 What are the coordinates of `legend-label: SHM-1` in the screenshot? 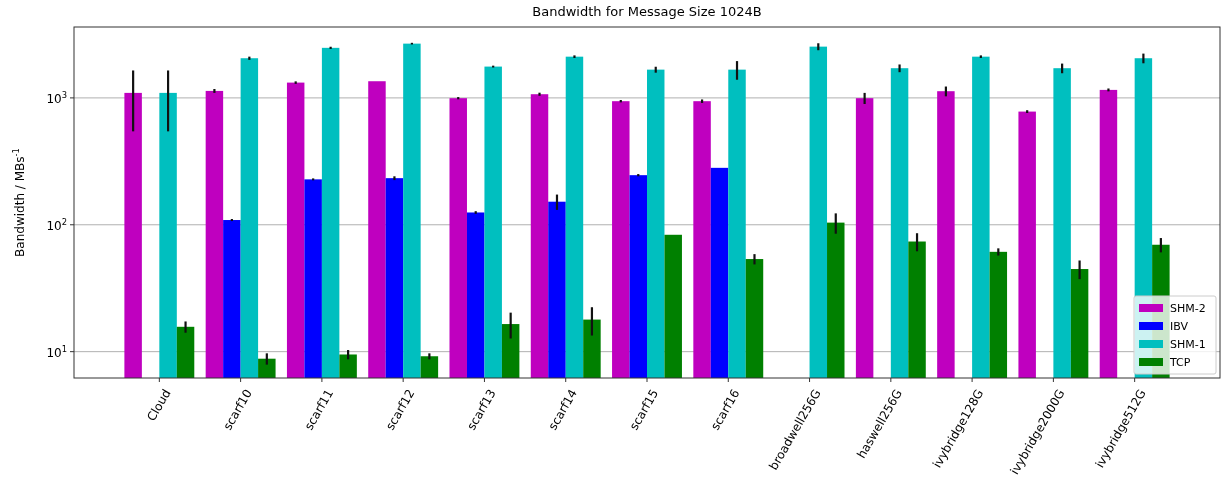 It's located at (1188, 344).